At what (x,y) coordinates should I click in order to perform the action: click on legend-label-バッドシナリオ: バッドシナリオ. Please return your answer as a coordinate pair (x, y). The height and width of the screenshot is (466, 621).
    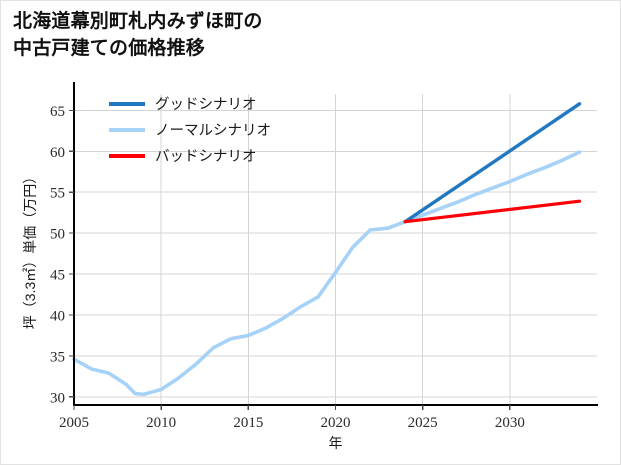
    Looking at the image, I should click on (206, 157).